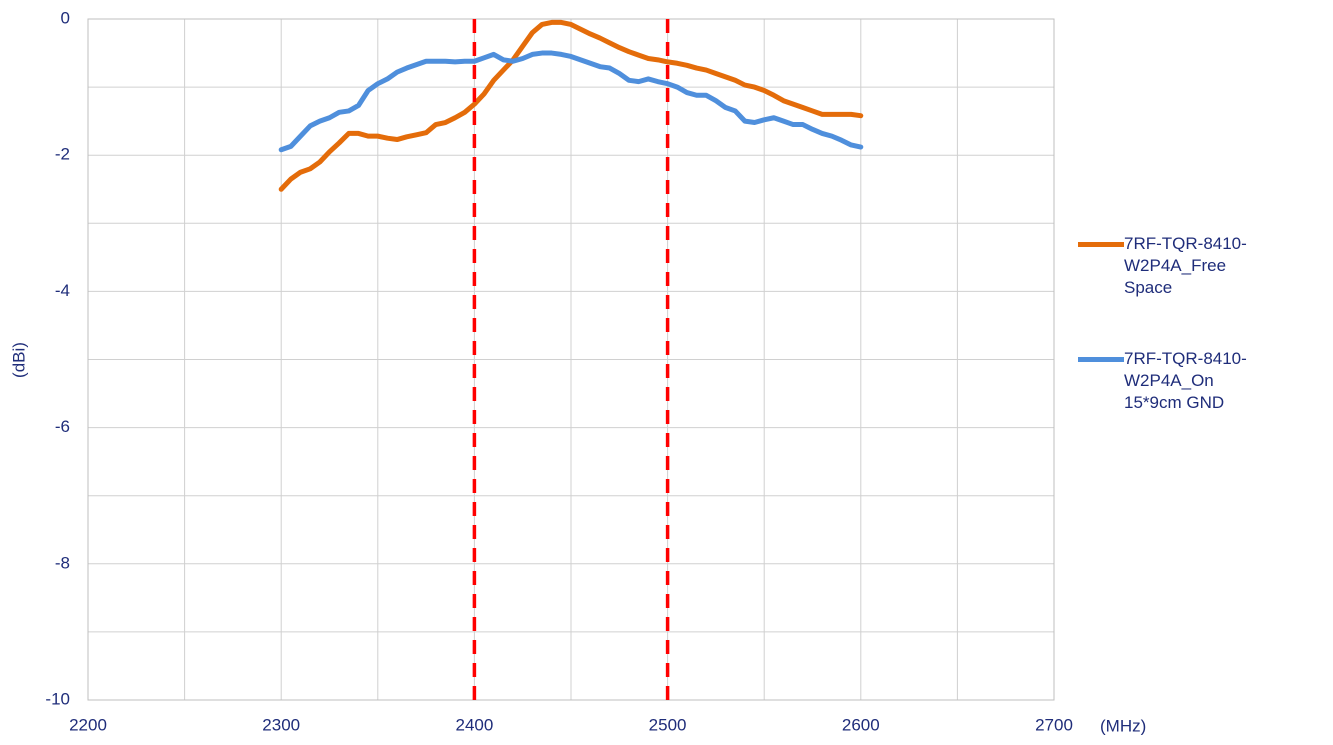 The image size is (1333, 745). I want to click on legend-label: 7RF-TQR-8410-W2P4A_On 15*9cm GND, so click(1185, 380).